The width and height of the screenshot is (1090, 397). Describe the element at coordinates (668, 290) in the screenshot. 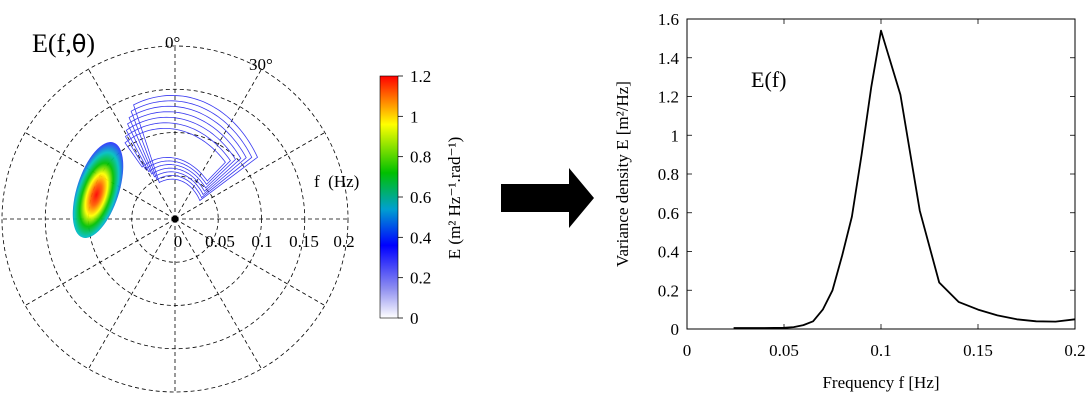

I see `y-tick-label: 0.2` at that location.